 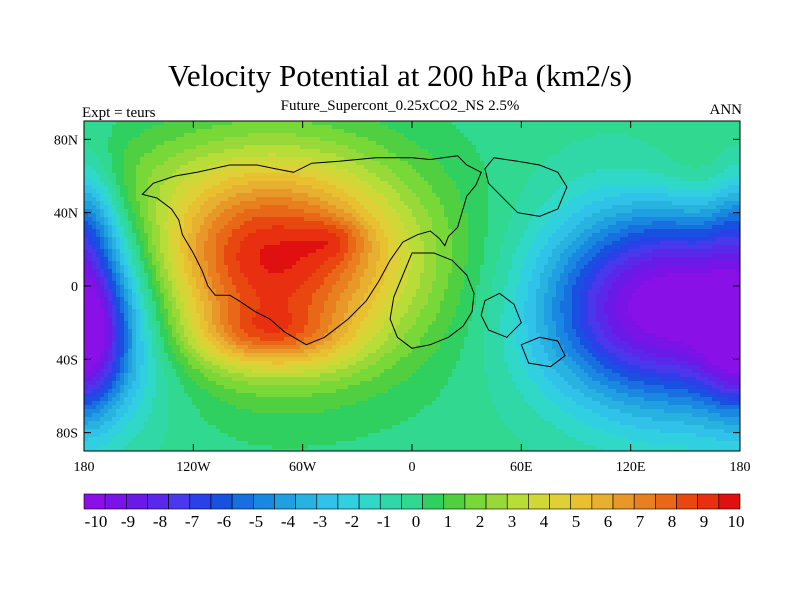 I want to click on colorbar-label: -1, so click(x=384, y=521).